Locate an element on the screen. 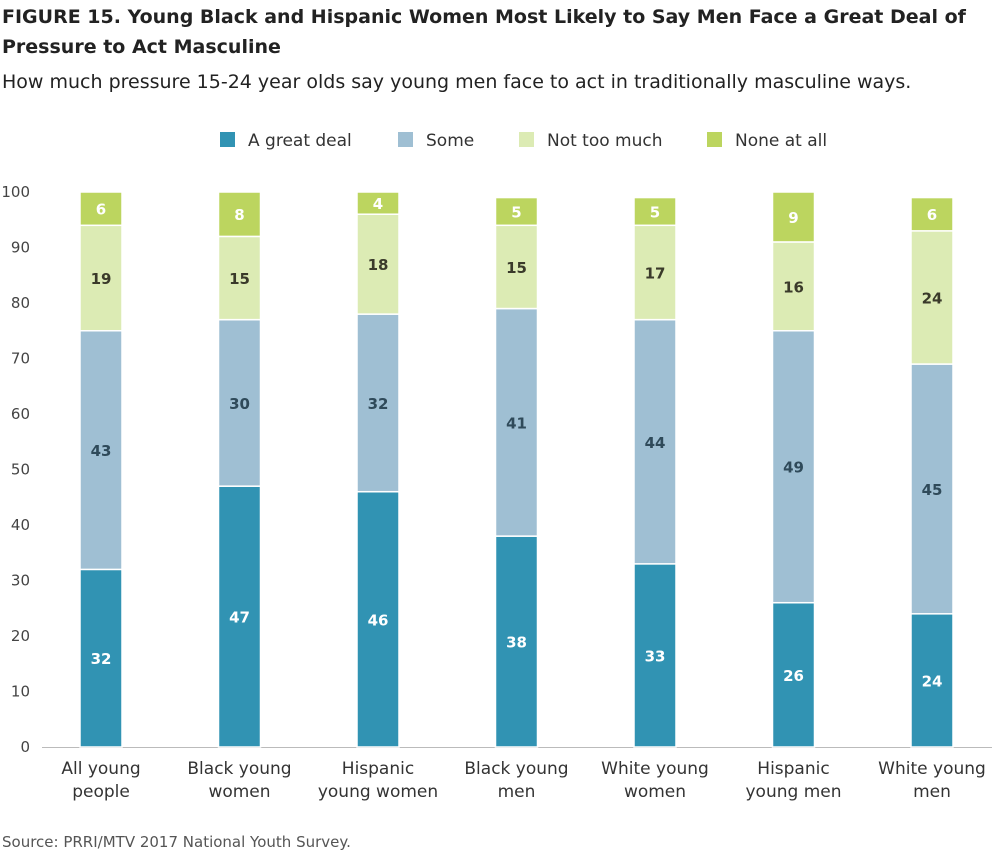 The width and height of the screenshot is (994, 856). data-label: 49 is located at coordinates (793, 468).